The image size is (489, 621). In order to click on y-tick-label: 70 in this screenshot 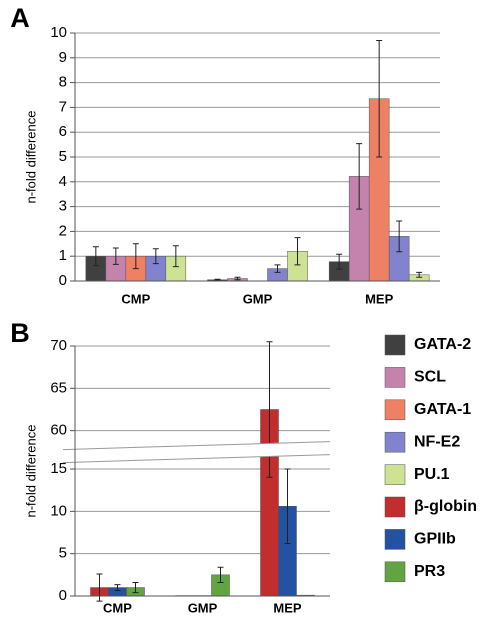, I will do `click(58, 345)`.